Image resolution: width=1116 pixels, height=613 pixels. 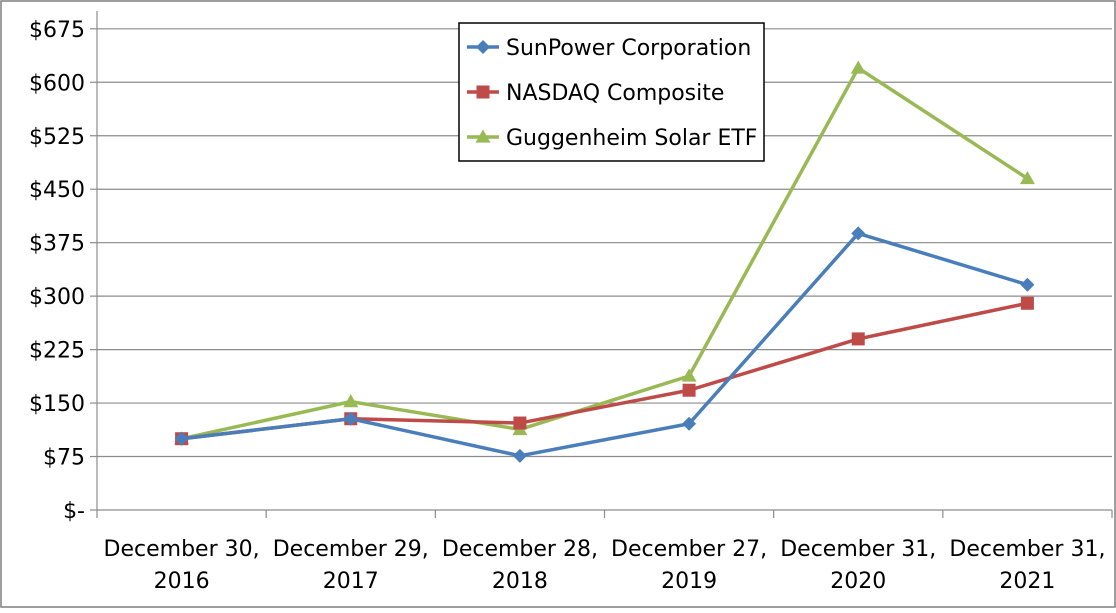 What do you see at coordinates (57, 244) in the screenshot?
I see `y-tick-label: $375` at bounding box center [57, 244].